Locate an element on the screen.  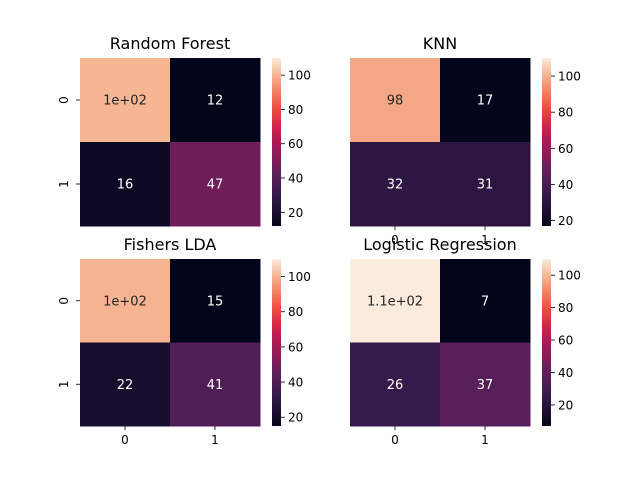
cell-annotation: 15 is located at coordinates (215, 301).